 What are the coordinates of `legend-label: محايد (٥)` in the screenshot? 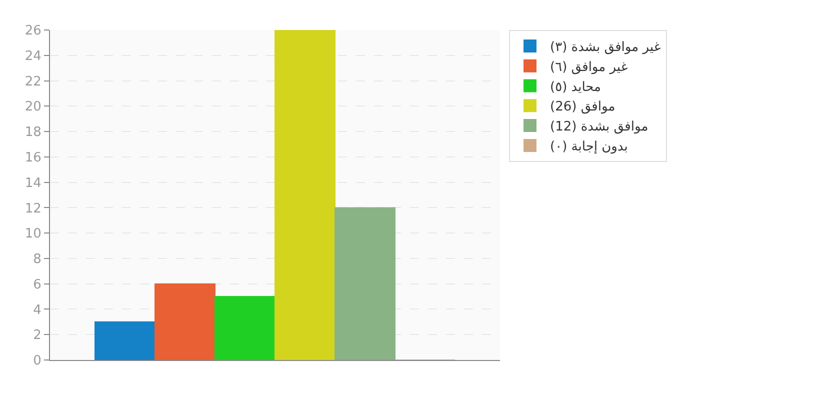 It's located at (576, 87).